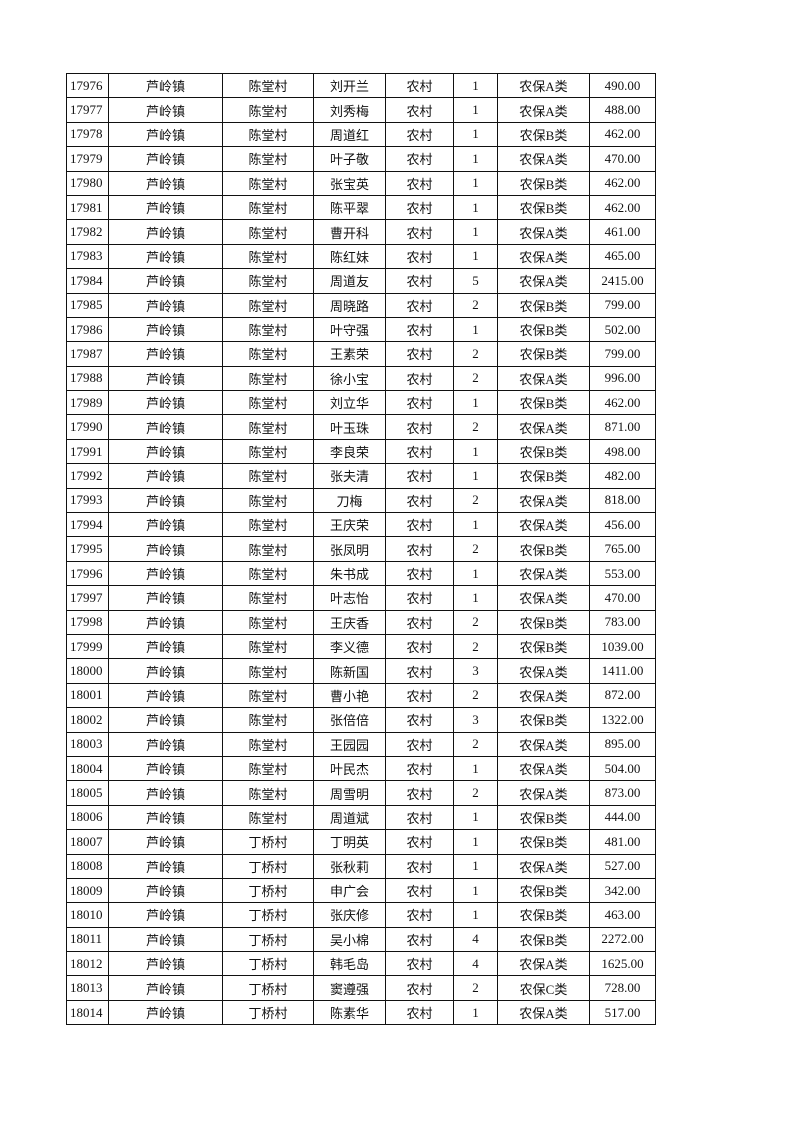  Describe the element at coordinates (87, 354) in the screenshot. I see `row-id-cell: 17987` at that location.